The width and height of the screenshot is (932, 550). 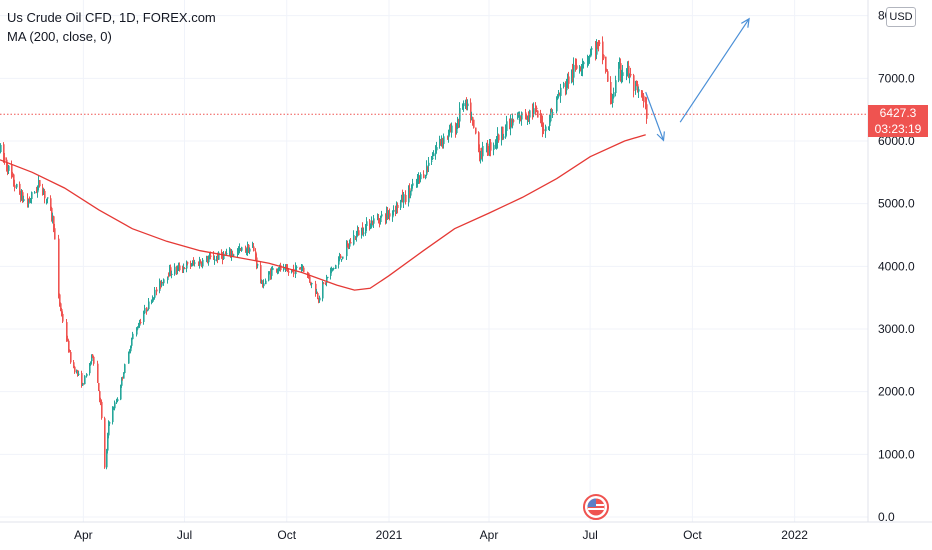 What do you see at coordinates (714, 70) in the screenshot?
I see `annotation-arrow-line` at bounding box center [714, 70].